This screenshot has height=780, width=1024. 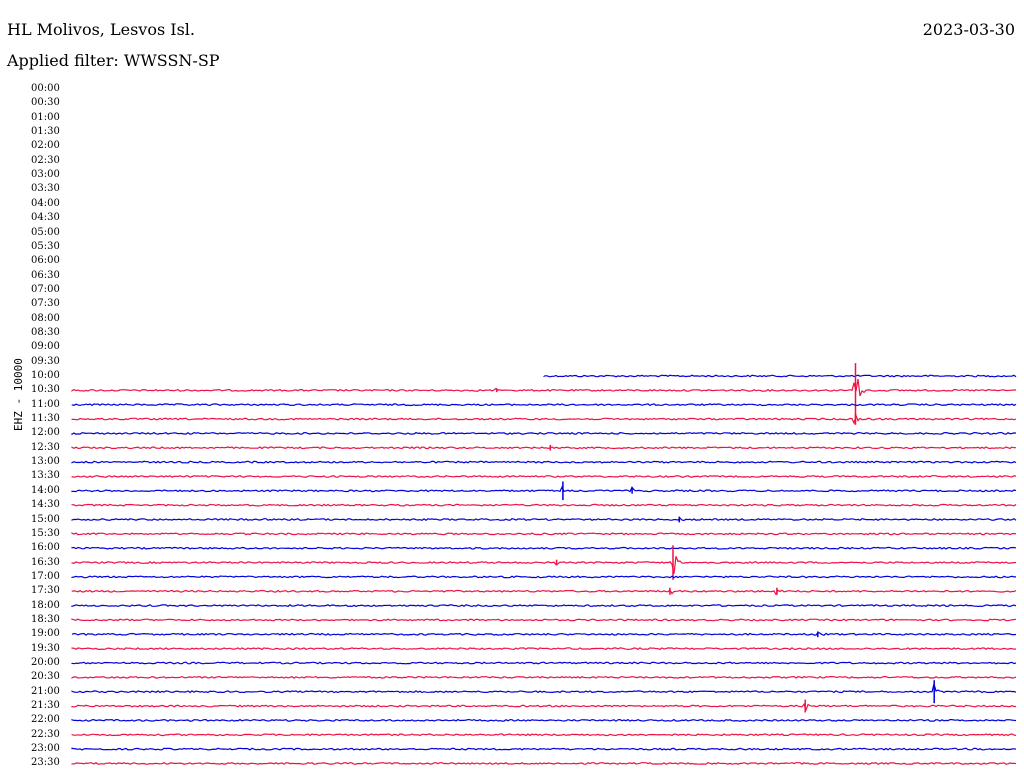 I want to click on time-tick-label: 18:00, so click(x=45, y=605).